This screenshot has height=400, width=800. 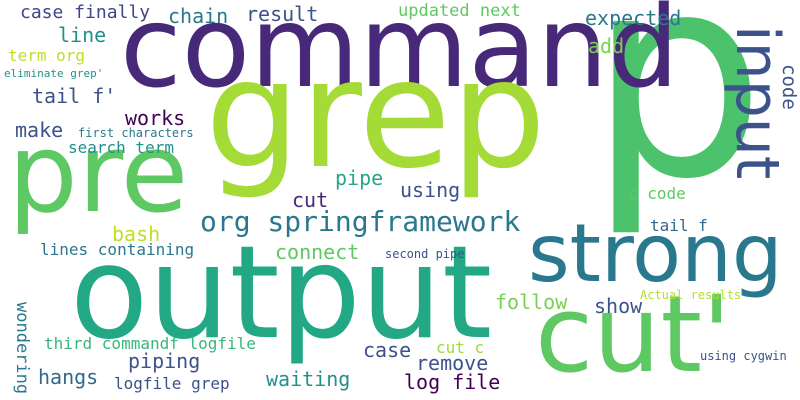 I want to click on word-hangs: hangs, so click(x=68, y=377).